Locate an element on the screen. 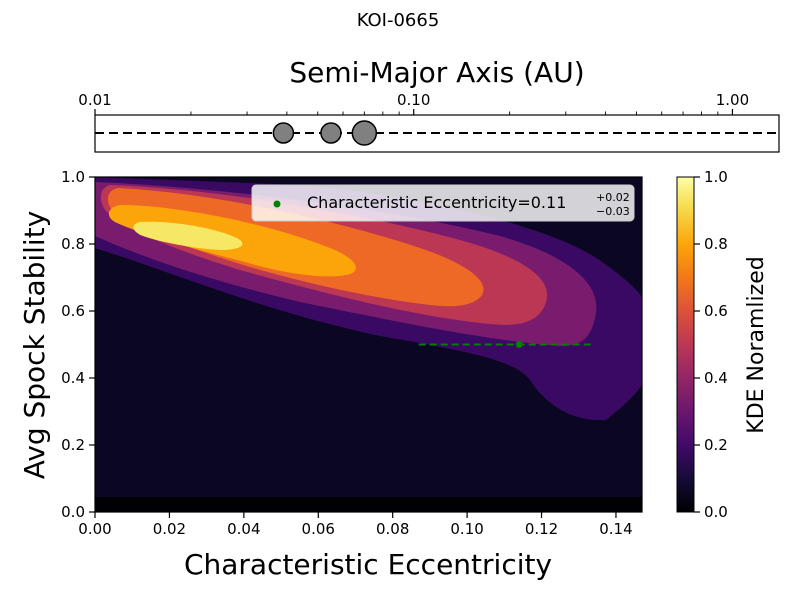 The height and width of the screenshot is (598, 797). x-tick-label: 0.12 is located at coordinates (541, 529).